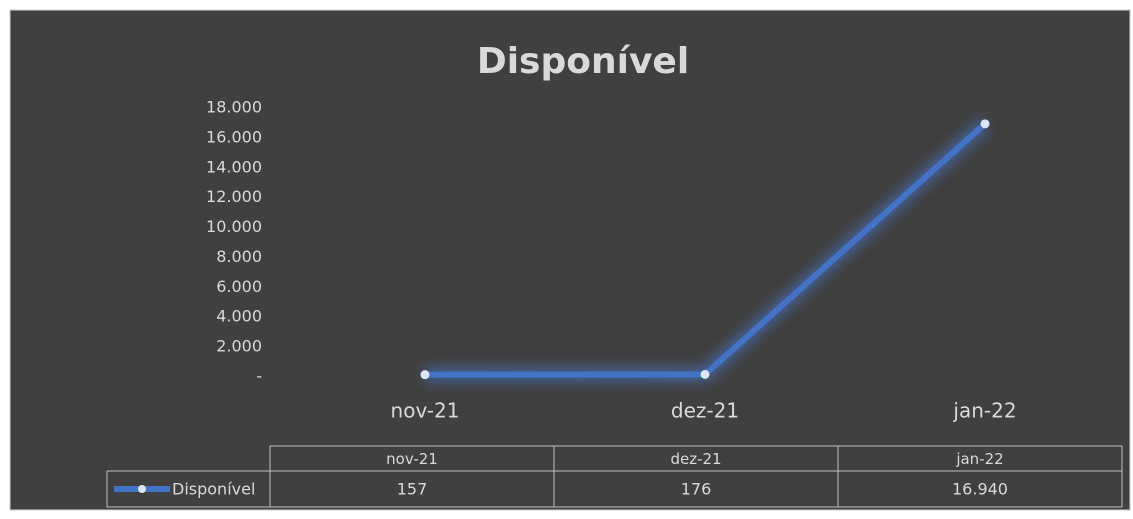  Describe the element at coordinates (412, 459) in the screenshot. I see `table-header: nov-21` at that location.